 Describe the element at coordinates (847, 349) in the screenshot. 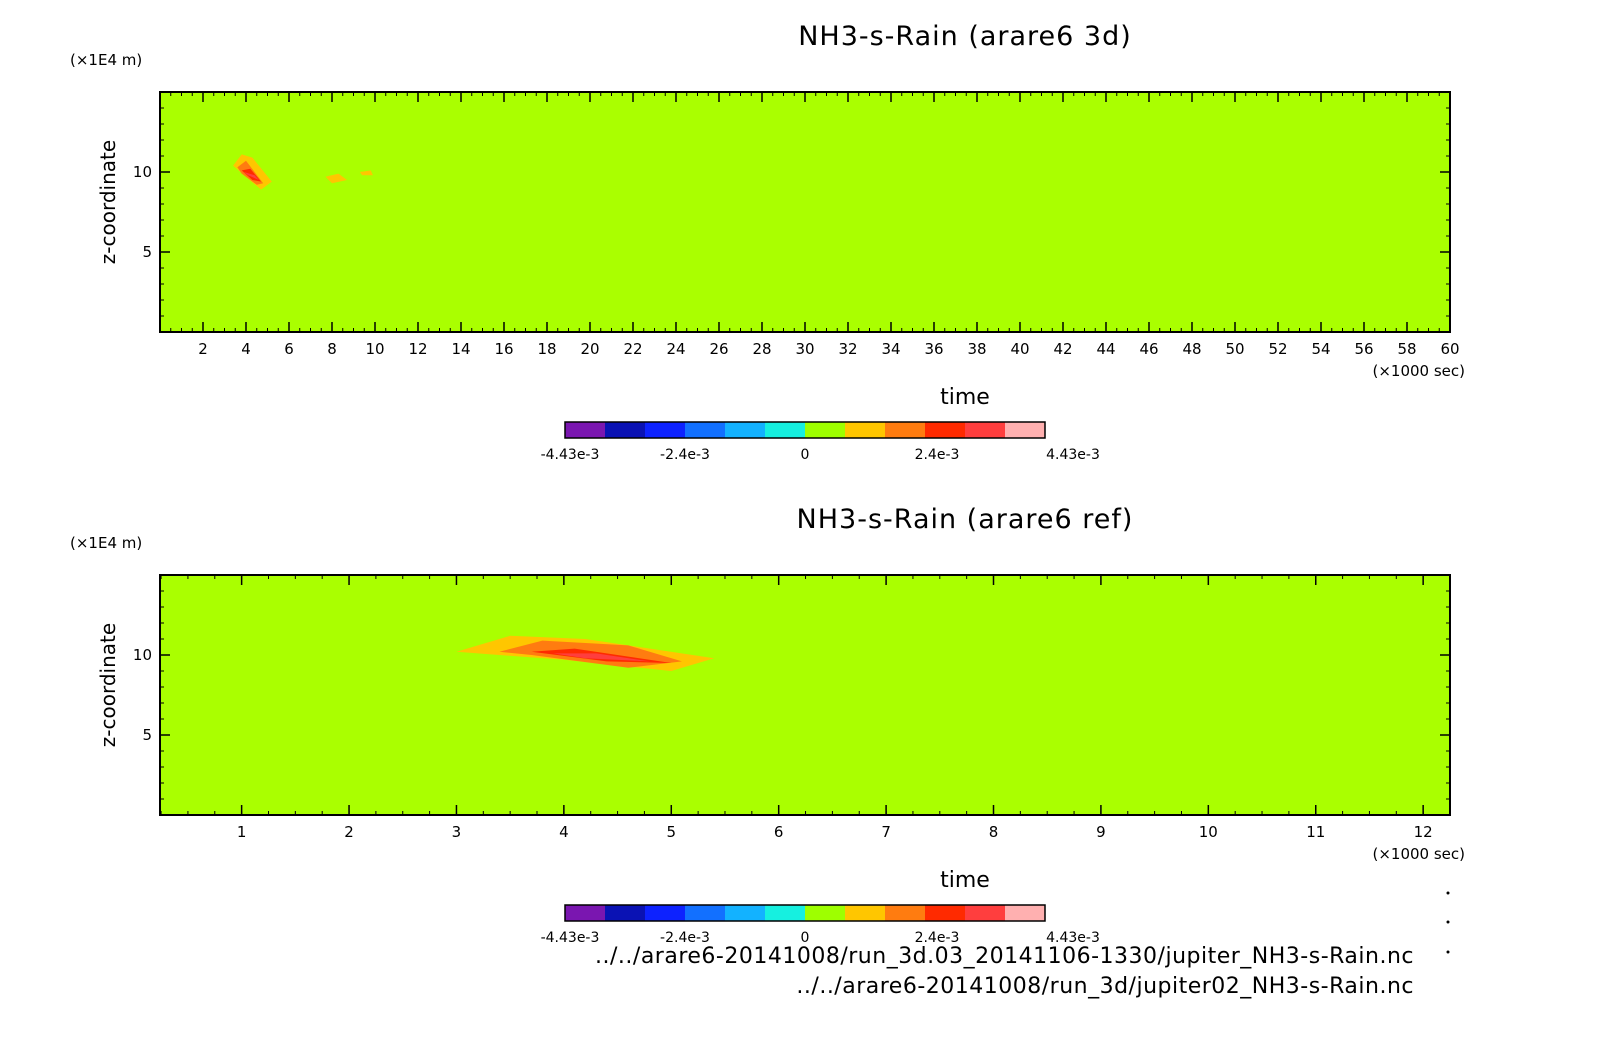

I see `x-tick-label-3d: 32` at that location.